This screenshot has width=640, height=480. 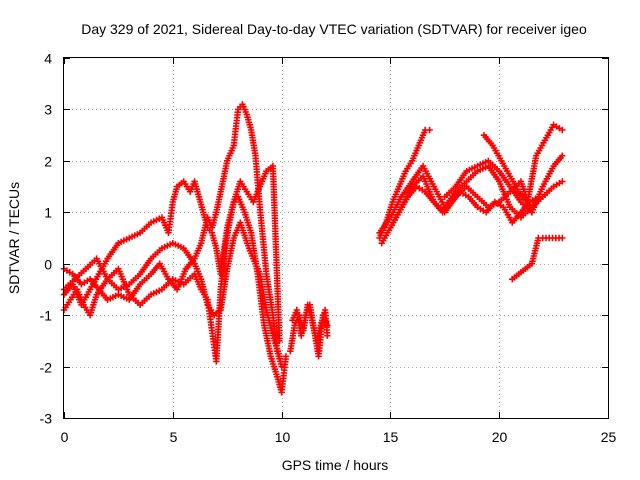 I want to click on y-tick-label: -1, so click(x=46, y=316).